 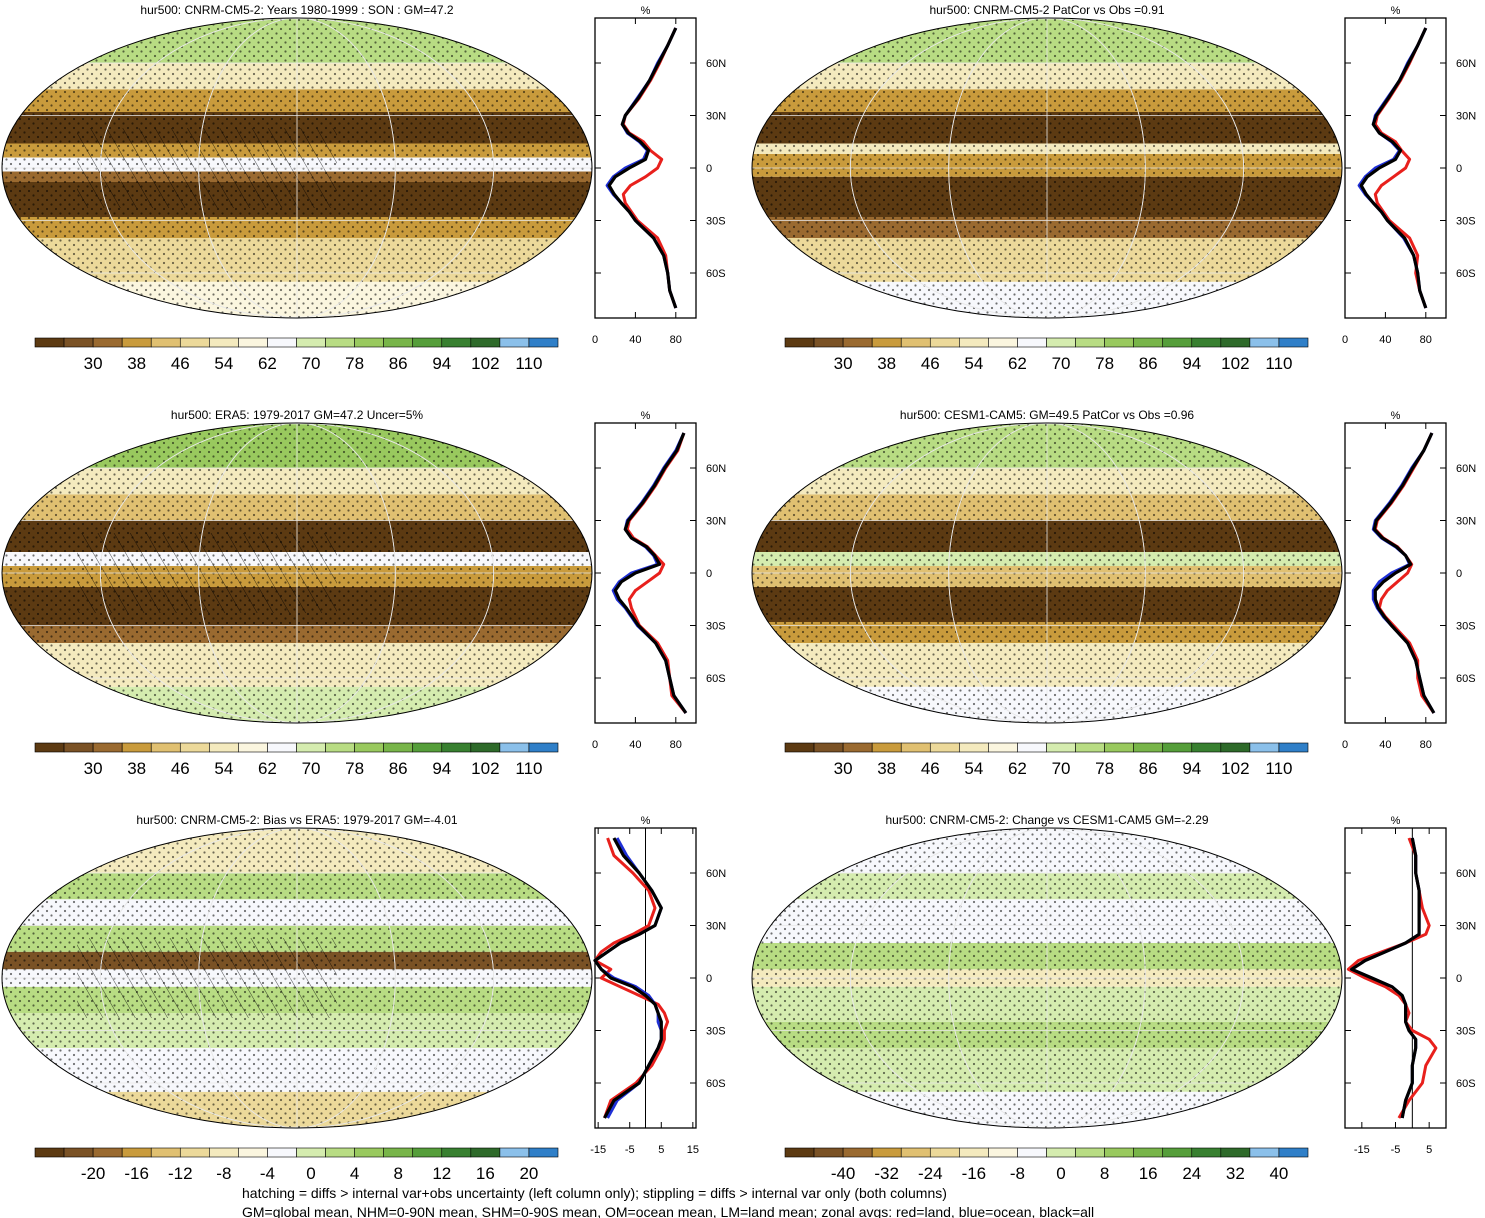 What do you see at coordinates (1459, 979) in the screenshot?
I see `zonal-y-tick-label: 0` at bounding box center [1459, 979].